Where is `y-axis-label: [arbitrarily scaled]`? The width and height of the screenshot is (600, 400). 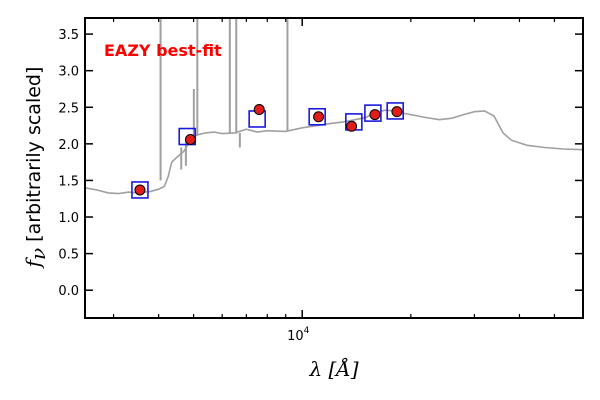 y-axis-label: [arbitrarily scaled] is located at coordinates (34, 154).